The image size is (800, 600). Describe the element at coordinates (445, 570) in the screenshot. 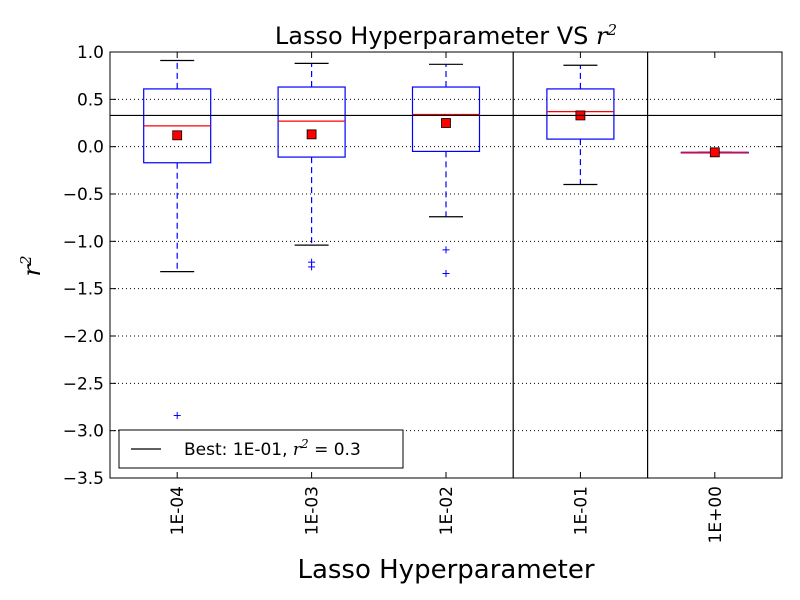

I see `x-axis-label: Lasso Hyperparameter` at that location.